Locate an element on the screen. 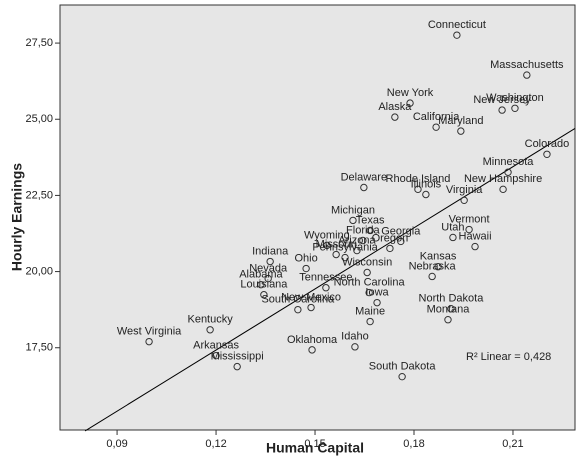 Image resolution: width=579 pixels, height=461 pixels. point-label: Oklahoma is located at coordinates (312, 340).